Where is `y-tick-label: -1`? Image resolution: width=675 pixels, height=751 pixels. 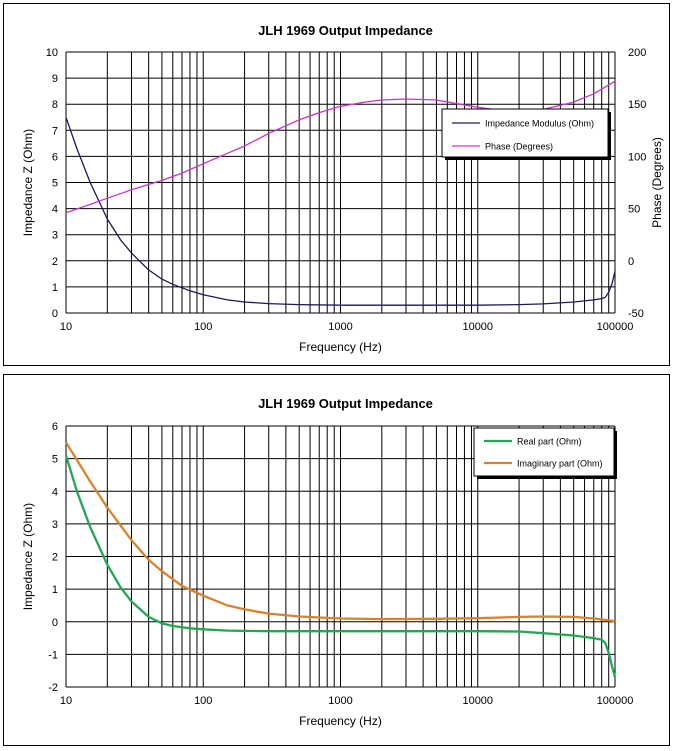 y-tick-label: -1 is located at coordinates (53, 655).